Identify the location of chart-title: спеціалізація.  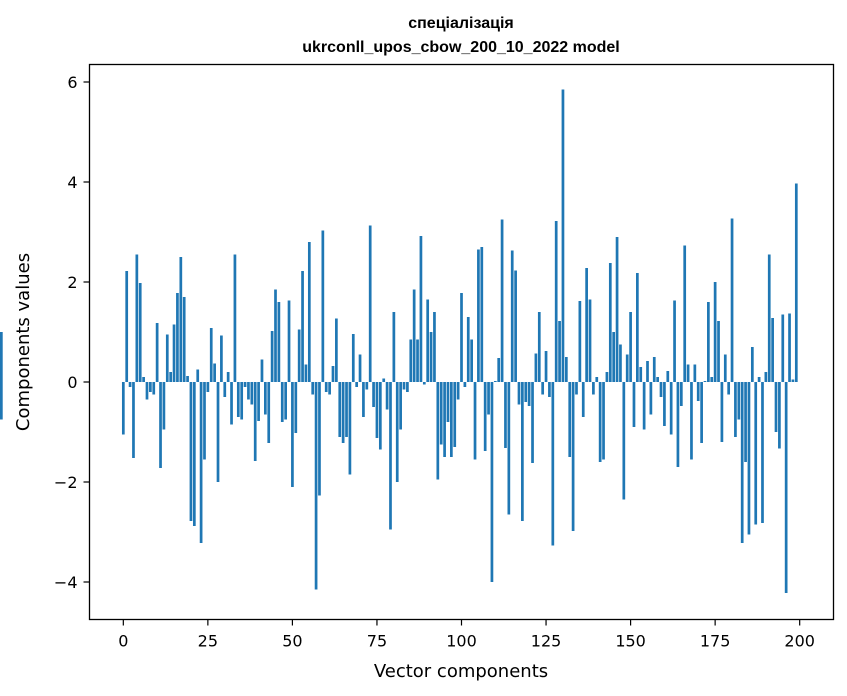
(461, 23).